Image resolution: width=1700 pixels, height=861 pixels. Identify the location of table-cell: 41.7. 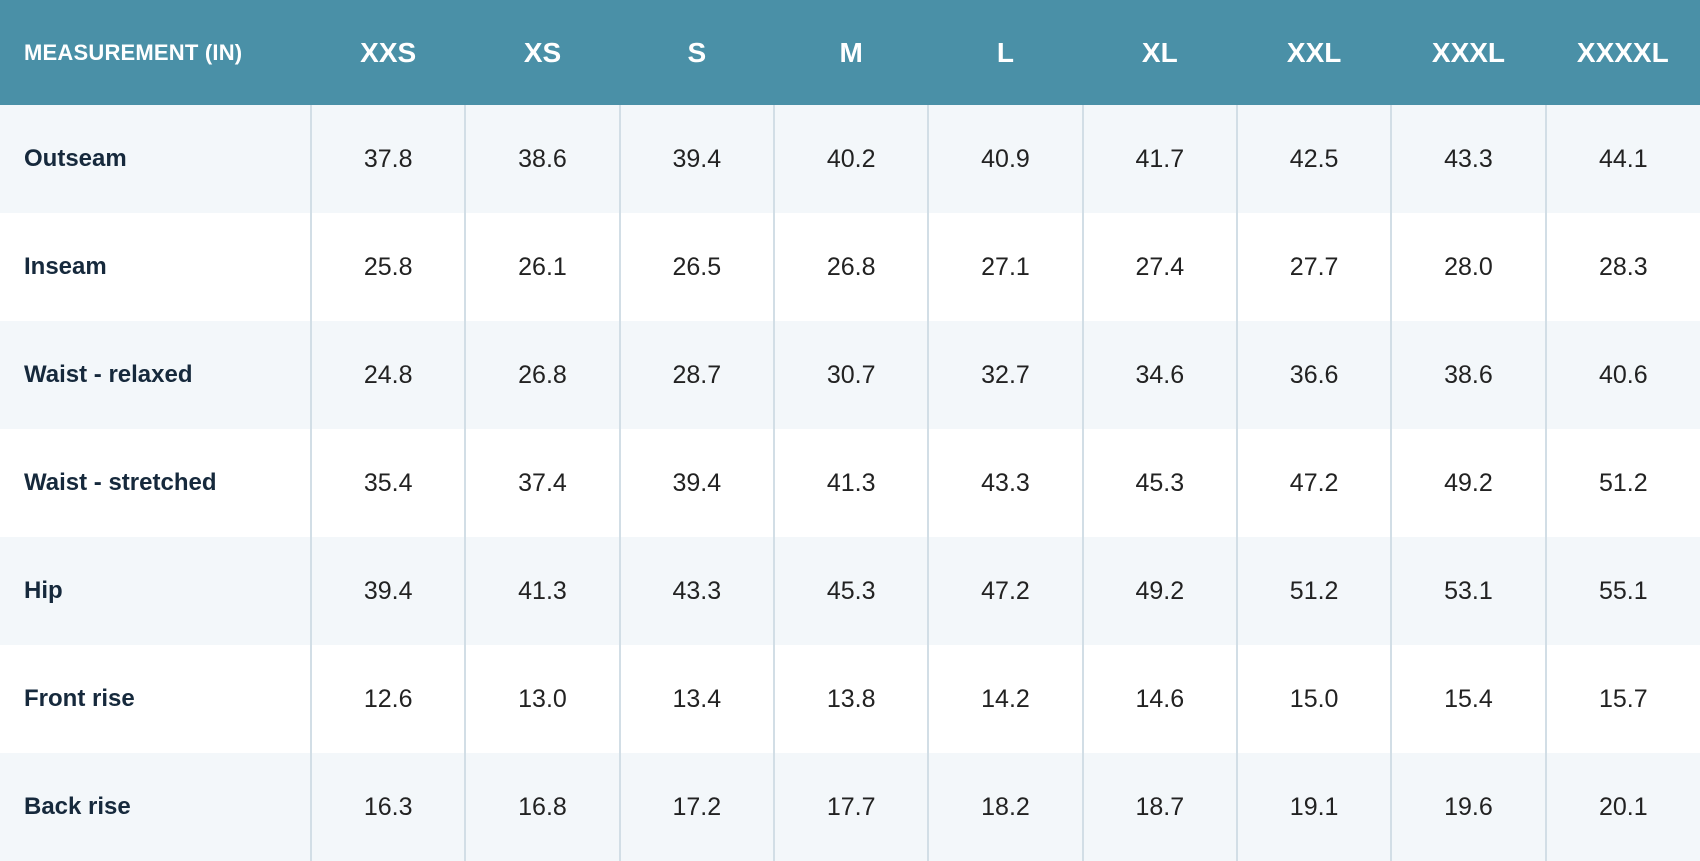
(1159, 159).